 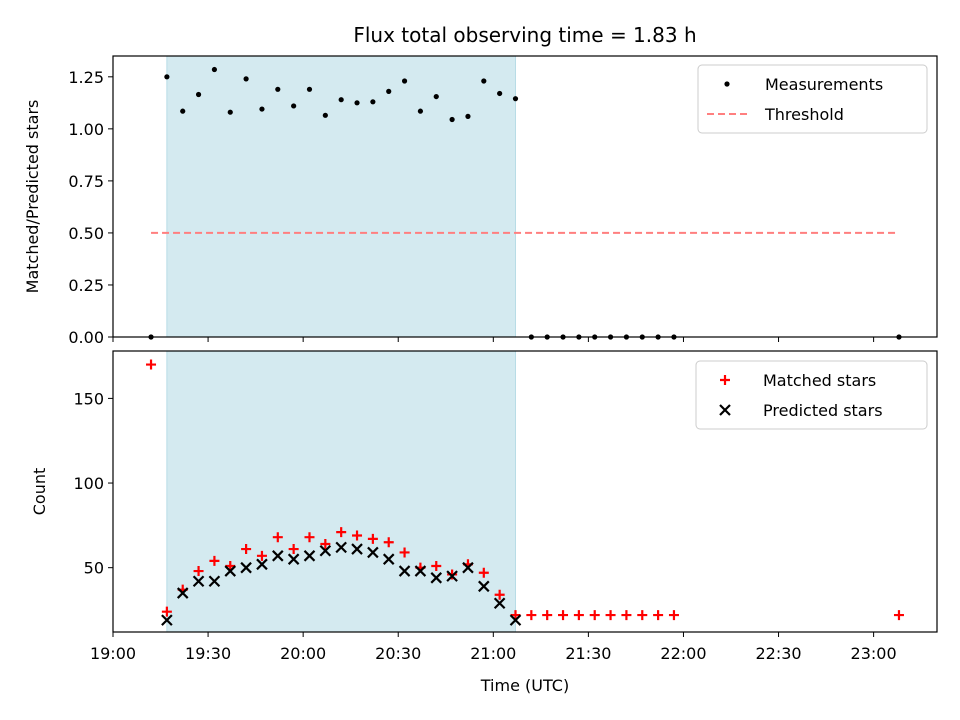 I want to click on x-tick-label: 20:00, so click(x=303, y=653).